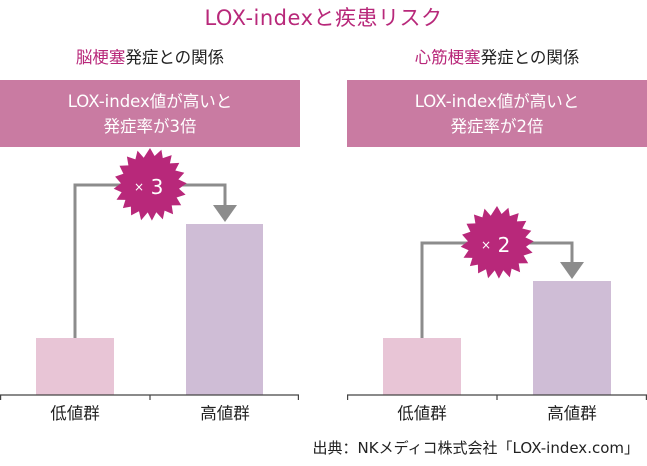  Describe the element at coordinates (150, 126) in the screenshot. I see `left-banner-line2: 発症率が3倍` at that location.